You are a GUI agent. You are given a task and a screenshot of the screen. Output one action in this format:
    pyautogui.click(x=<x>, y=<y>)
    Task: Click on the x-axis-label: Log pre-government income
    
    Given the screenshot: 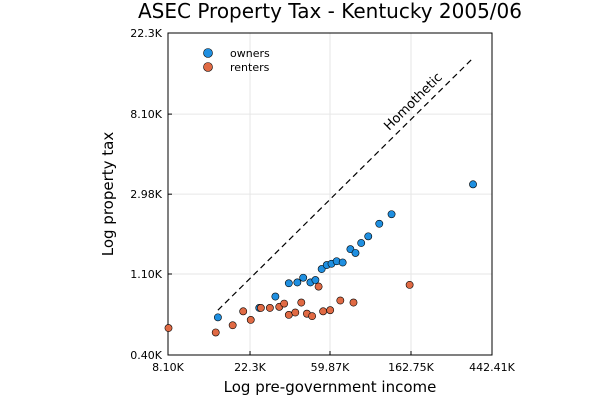 What is the action you would take?
    pyautogui.click(x=330, y=387)
    